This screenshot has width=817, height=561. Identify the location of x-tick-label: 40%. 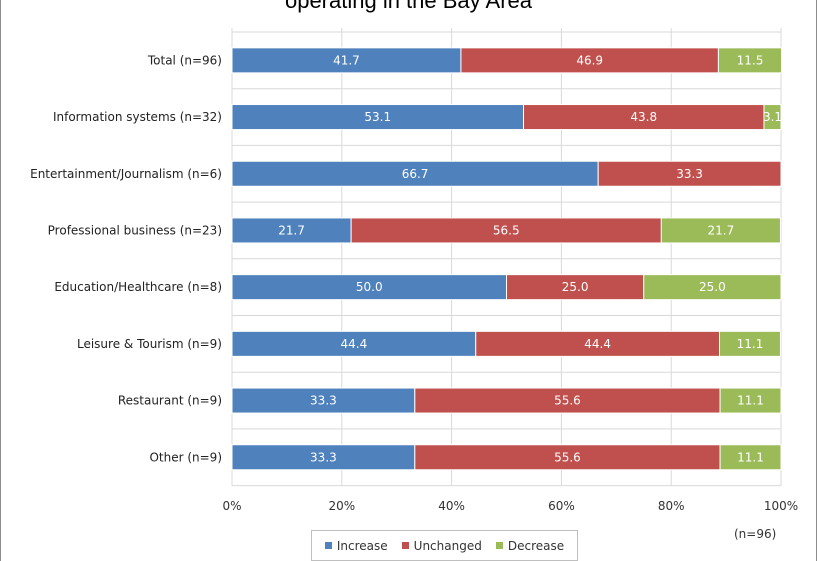
(451, 506).